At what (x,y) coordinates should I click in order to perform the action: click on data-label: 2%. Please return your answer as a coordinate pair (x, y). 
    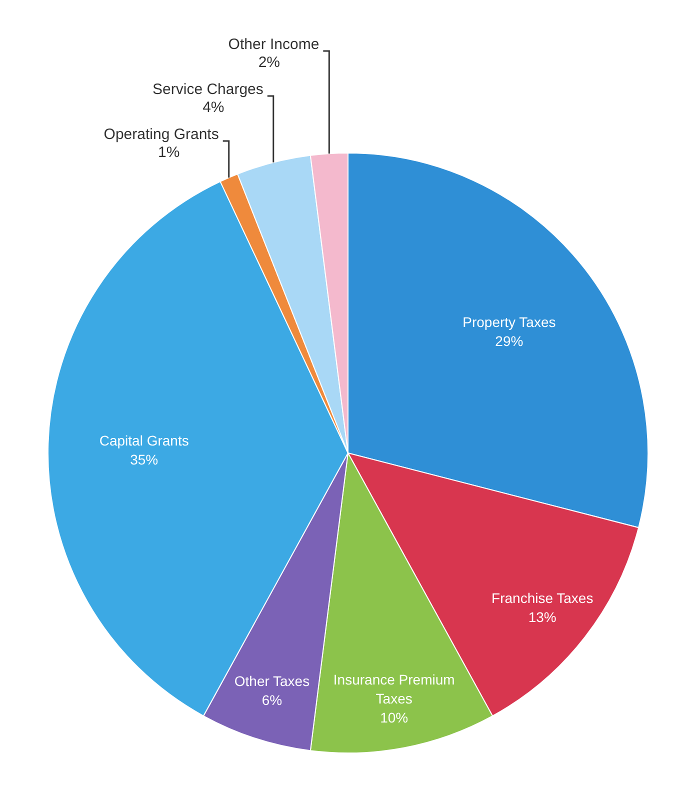
    Looking at the image, I should click on (269, 62).